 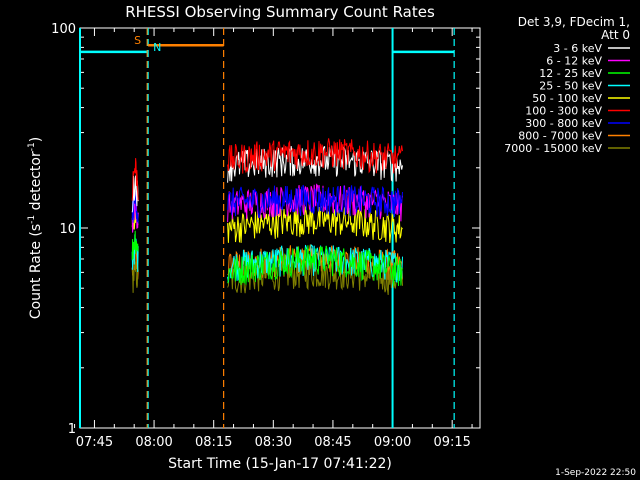 What do you see at coordinates (570, 73) in the screenshot?
I see `legend-label-2: 12 - 25 keV` at bounding box center [570, 73].